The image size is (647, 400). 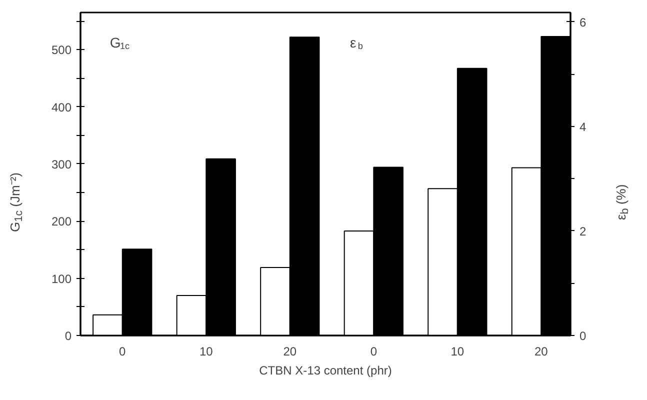 I want to click on y2-tick-label: 4, so click(x=583, y=127).